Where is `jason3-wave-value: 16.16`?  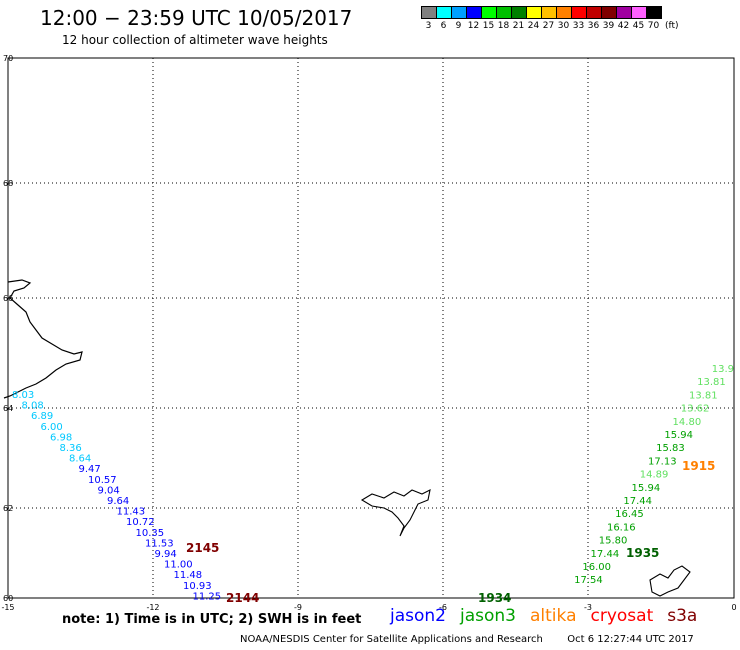 jason3-wave-value: 16.16 is located at coordinates (621, 527).